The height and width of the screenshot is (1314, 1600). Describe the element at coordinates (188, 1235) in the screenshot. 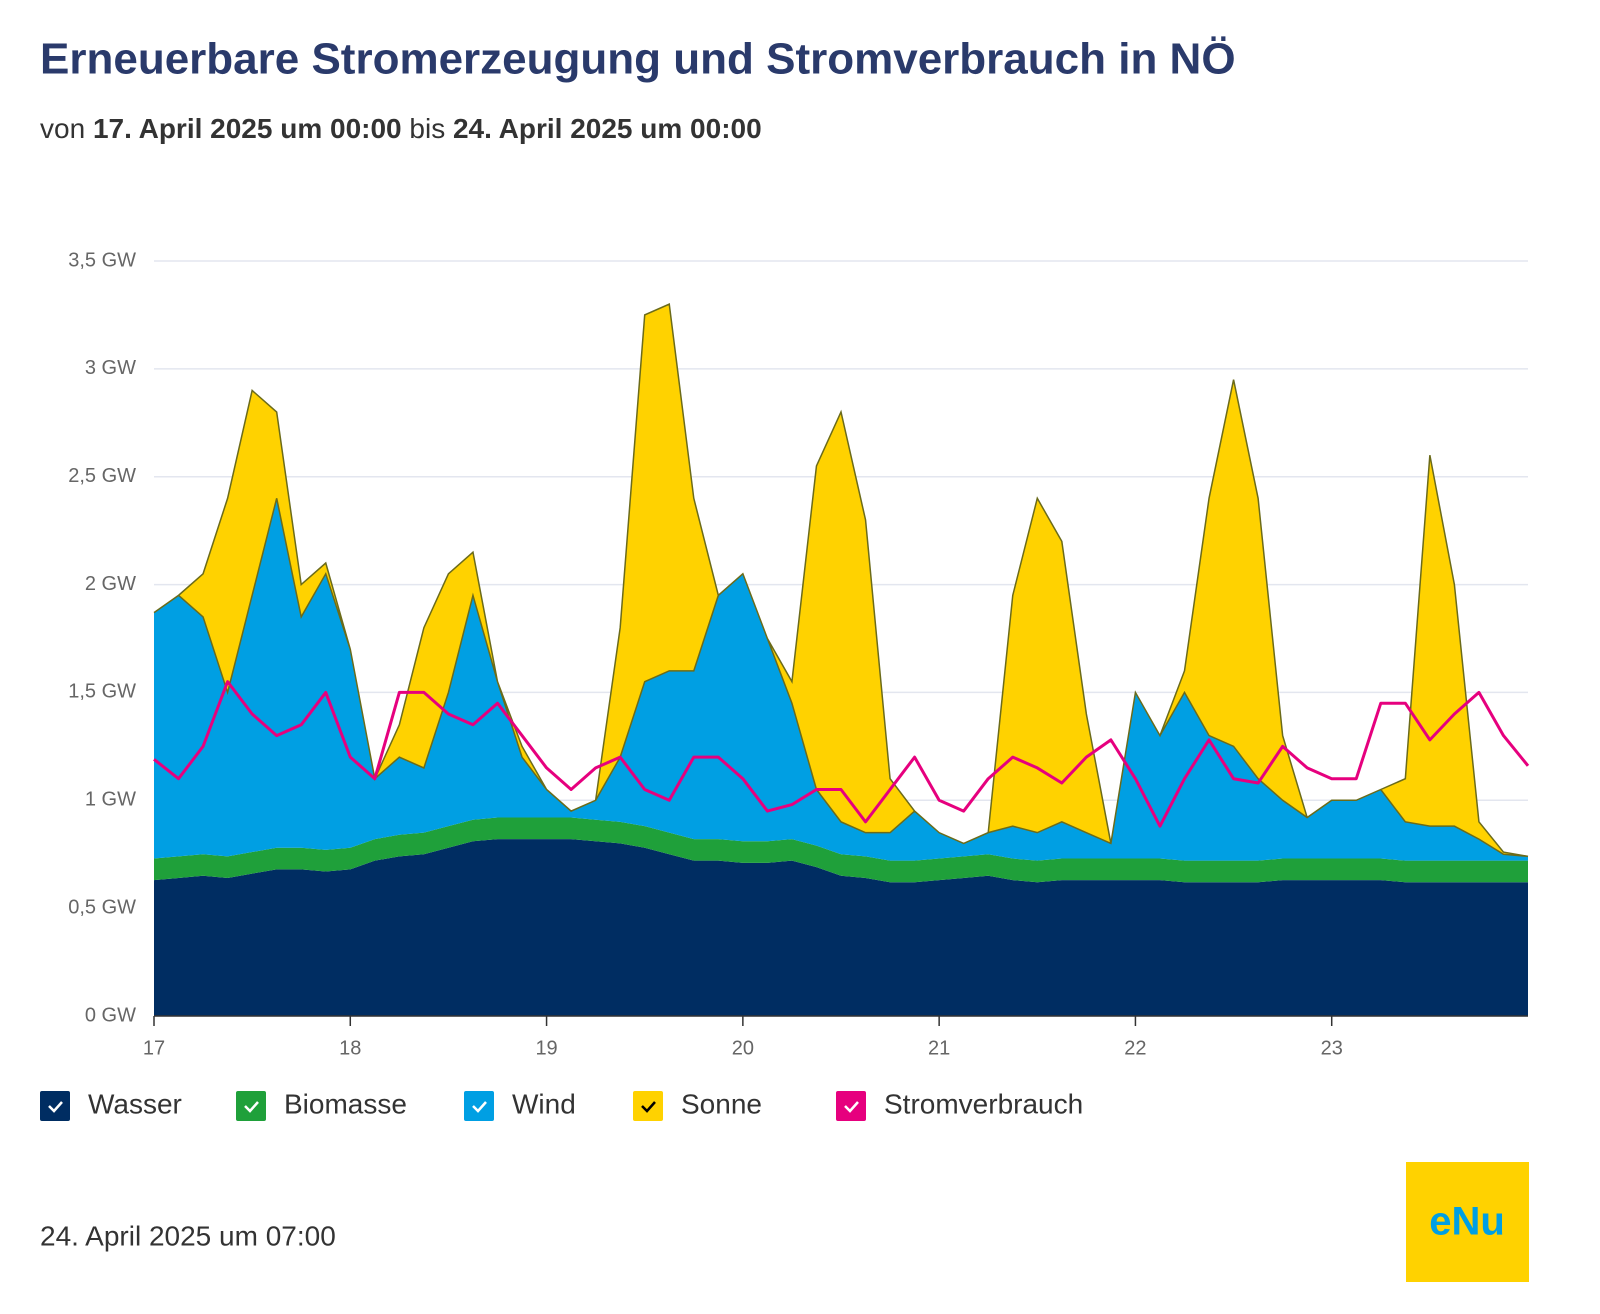

I see `footer-date: 24. April 2025 um 07:00` at that location.